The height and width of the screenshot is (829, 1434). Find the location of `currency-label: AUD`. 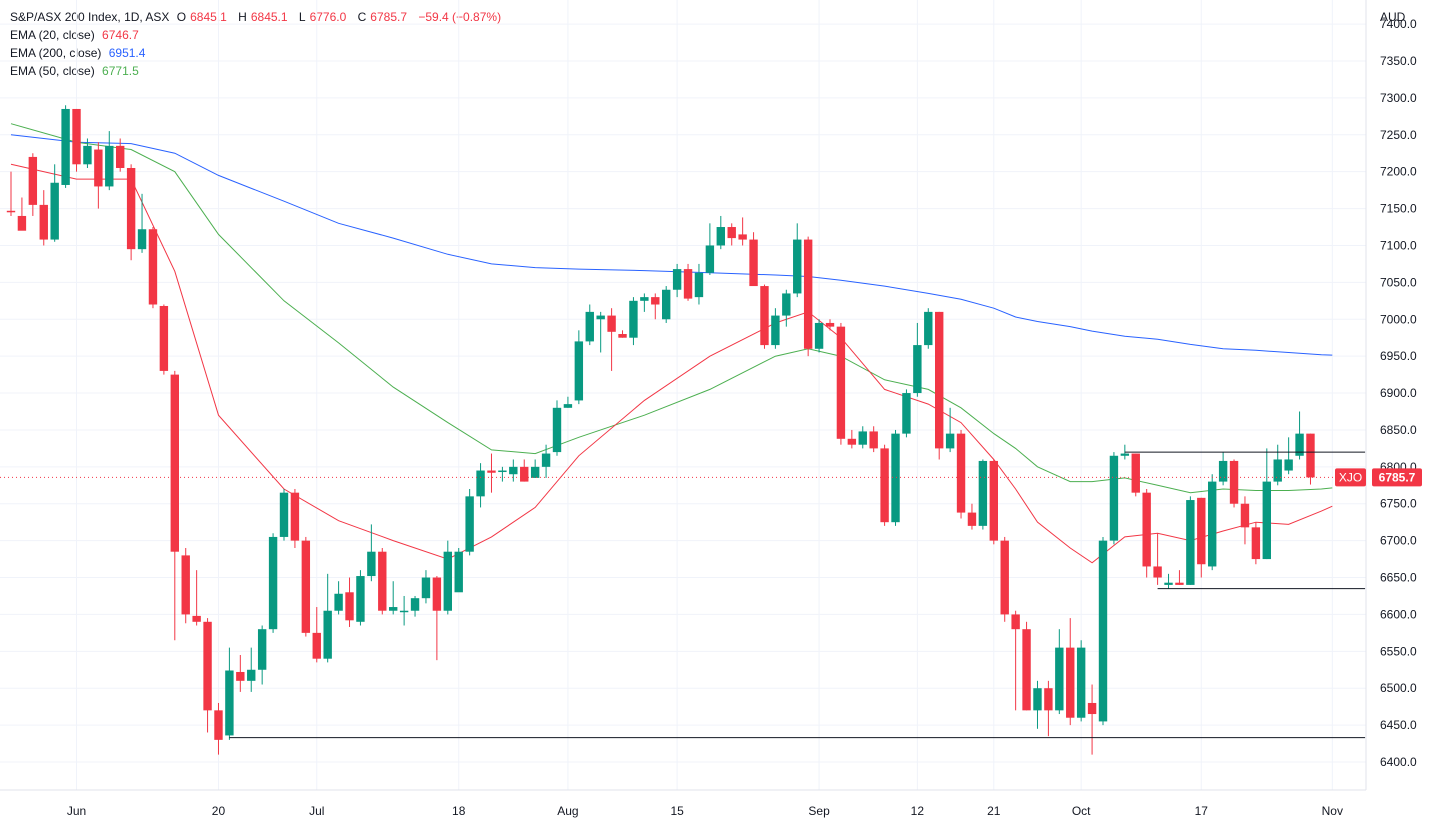

currency-label: AUD is located at coordinates (1393, 17).